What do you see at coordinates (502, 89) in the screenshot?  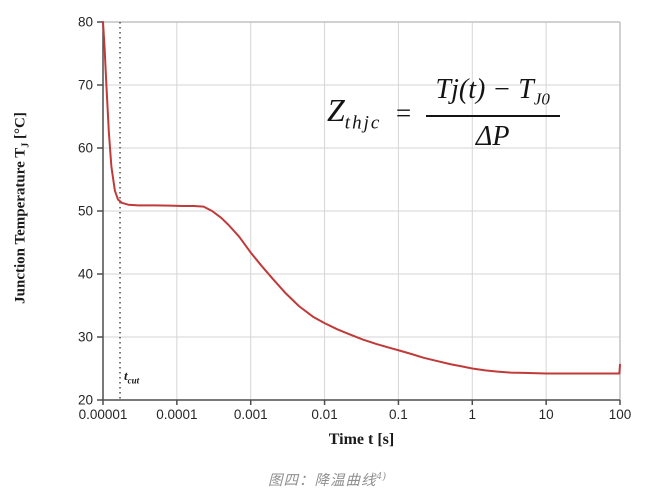 I see `numerator-minus-sign: −` at bounding box center [502, 89].